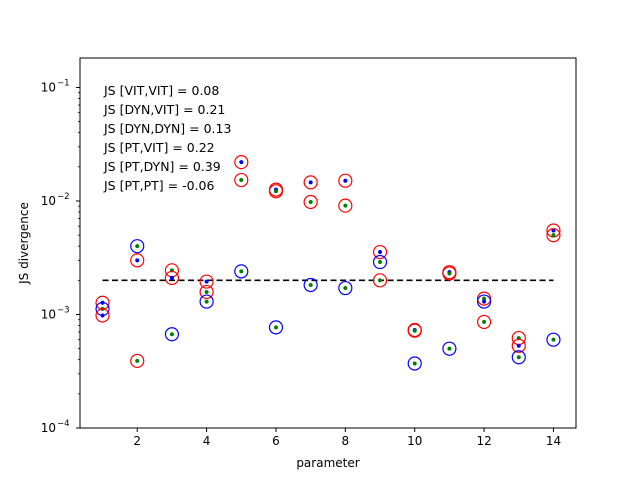  I want to click on x-tick-label: 2, so click(137, 441).